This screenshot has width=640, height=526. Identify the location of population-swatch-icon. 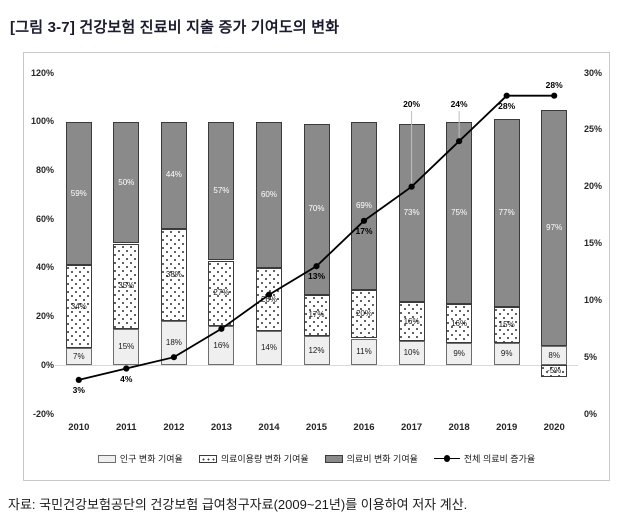
(106, 458).